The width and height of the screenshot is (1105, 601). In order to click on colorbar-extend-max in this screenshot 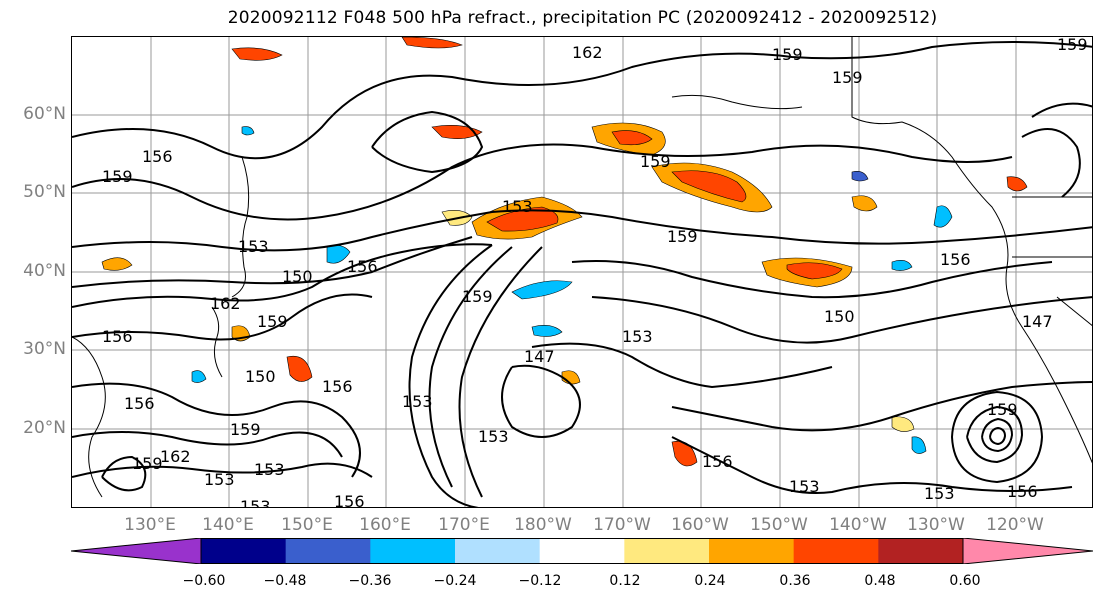, I will do `click(1028, 551)`.